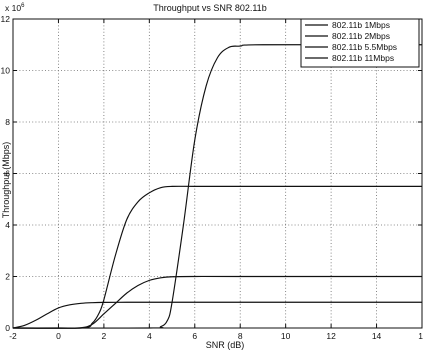  I want to click on series-line-802-11b-1mbps, so click(217, 315).